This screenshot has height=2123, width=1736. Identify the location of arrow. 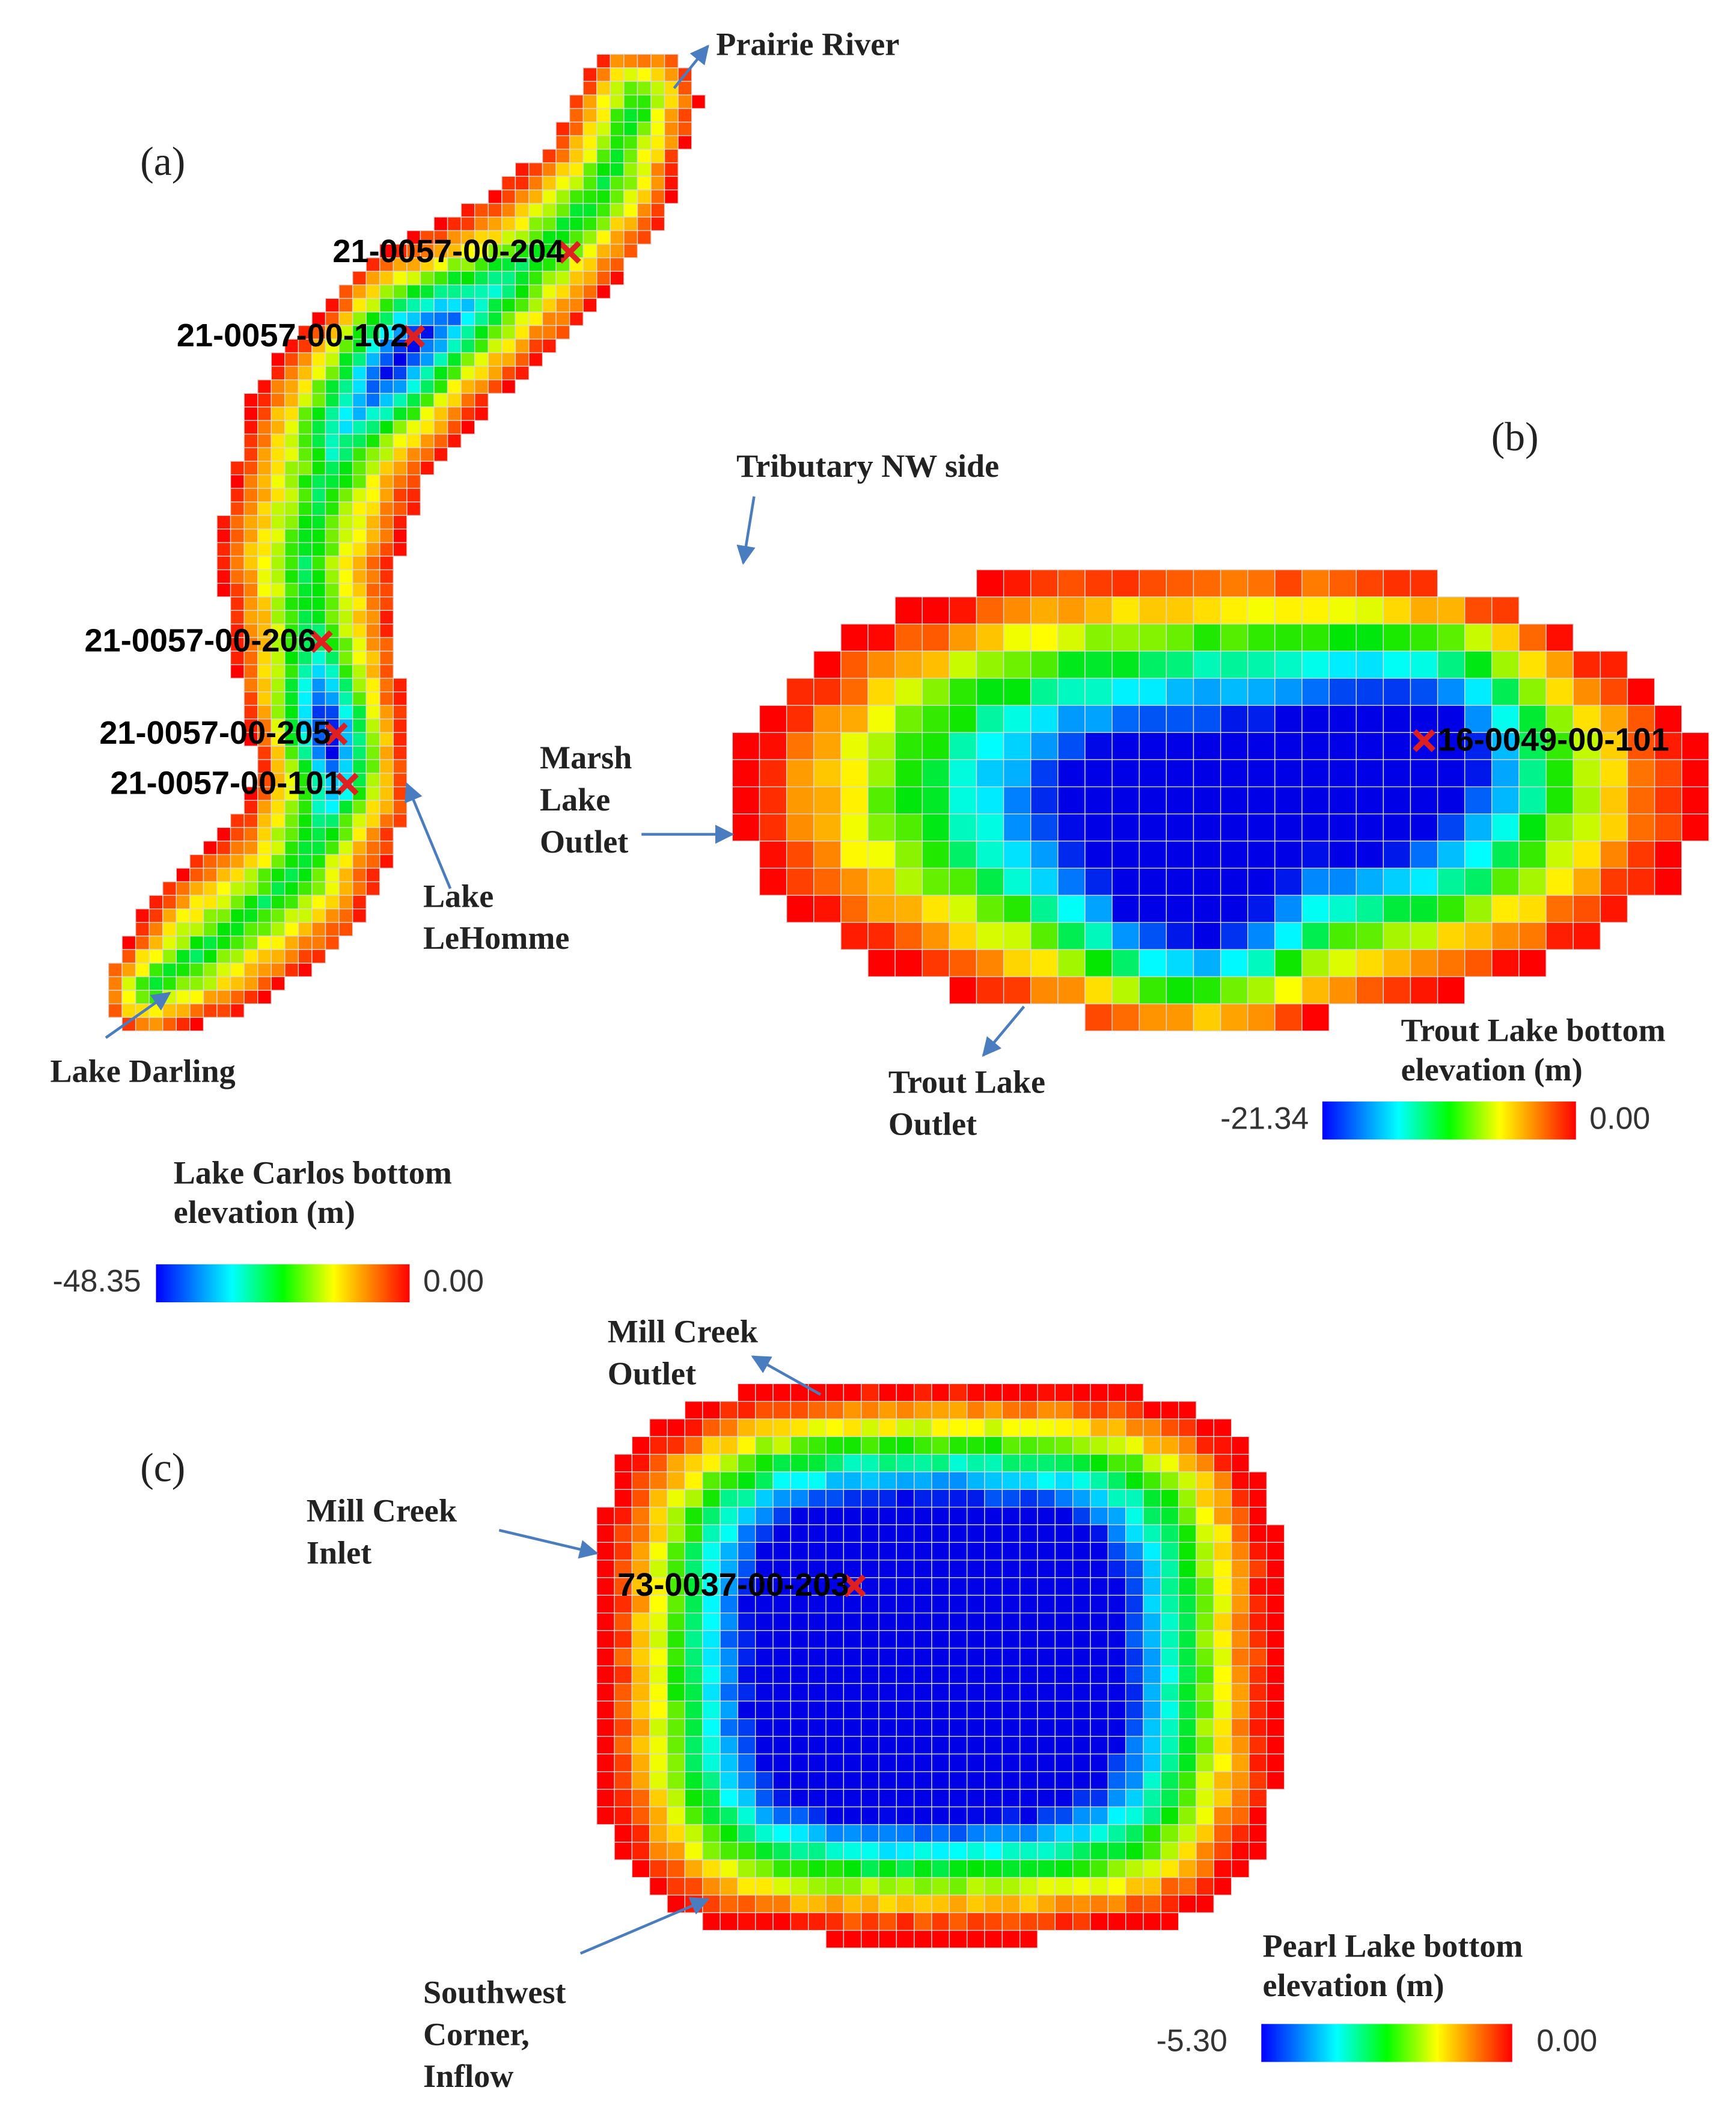
(548, 1543).